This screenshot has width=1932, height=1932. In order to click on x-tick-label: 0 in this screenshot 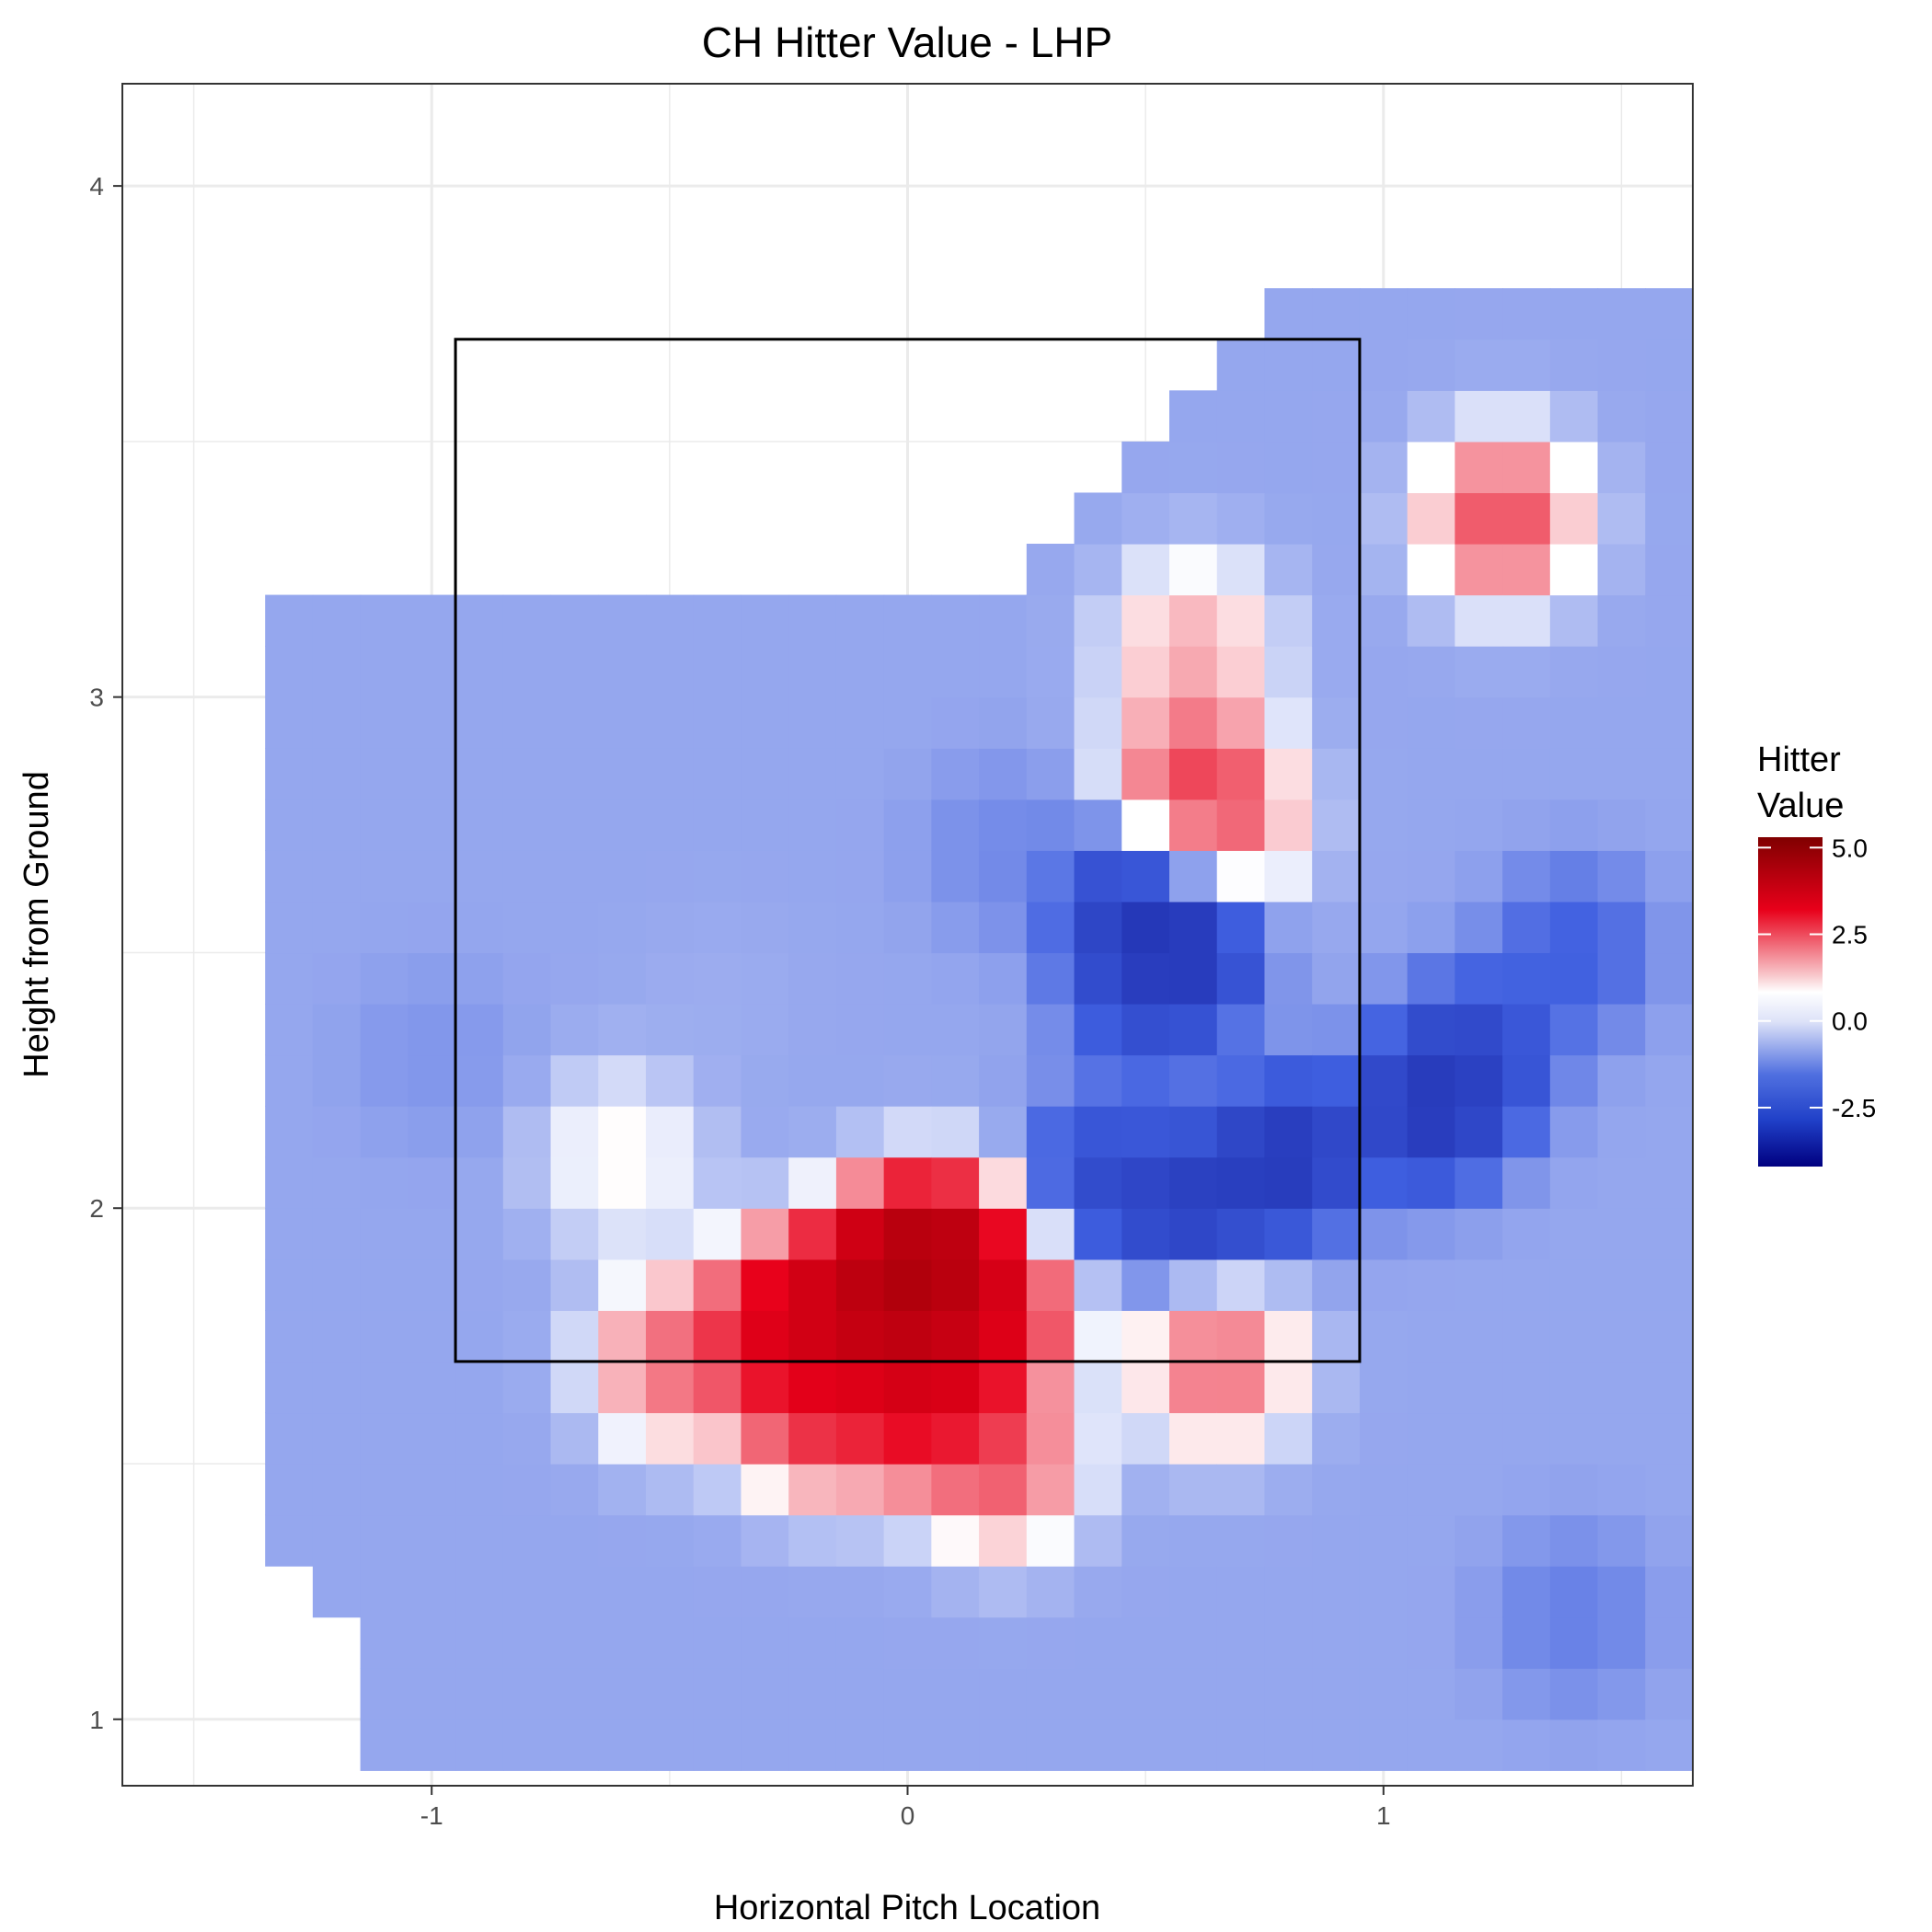, I will do `click(908, 1815)`.